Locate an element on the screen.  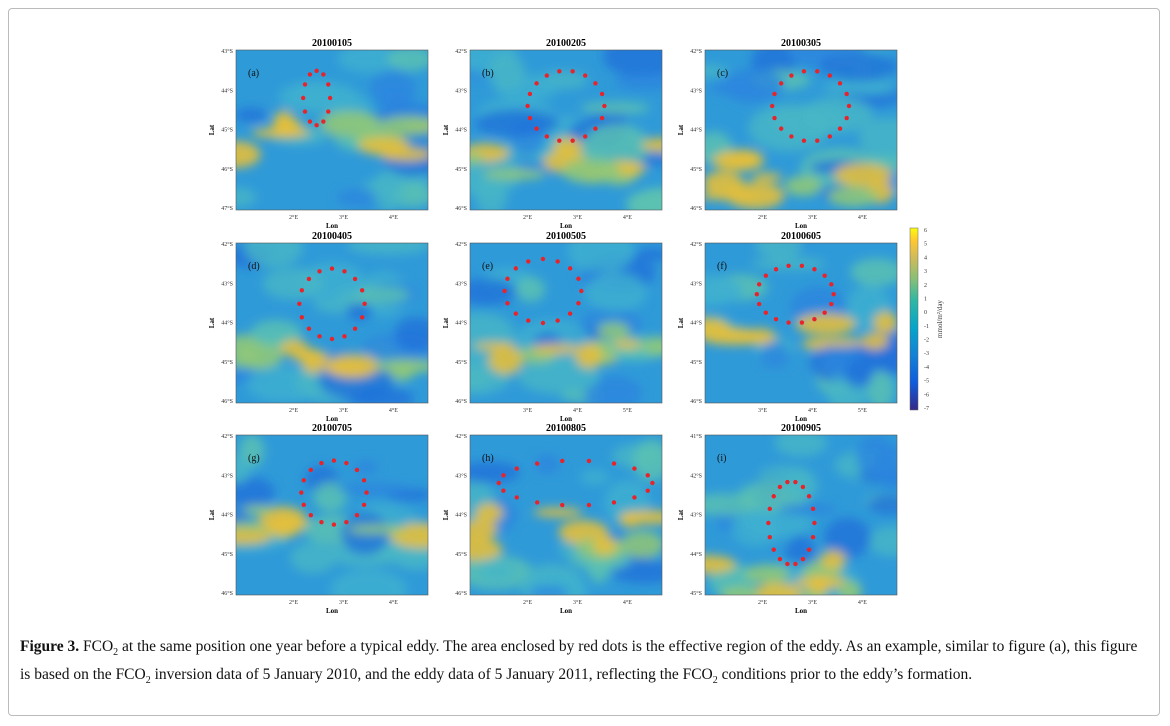
map-border is located at coordinates (801, 323).